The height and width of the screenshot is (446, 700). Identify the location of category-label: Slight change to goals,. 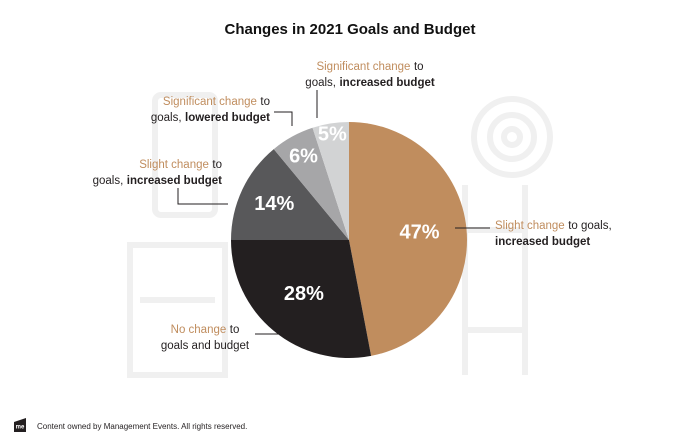
(553, 226).